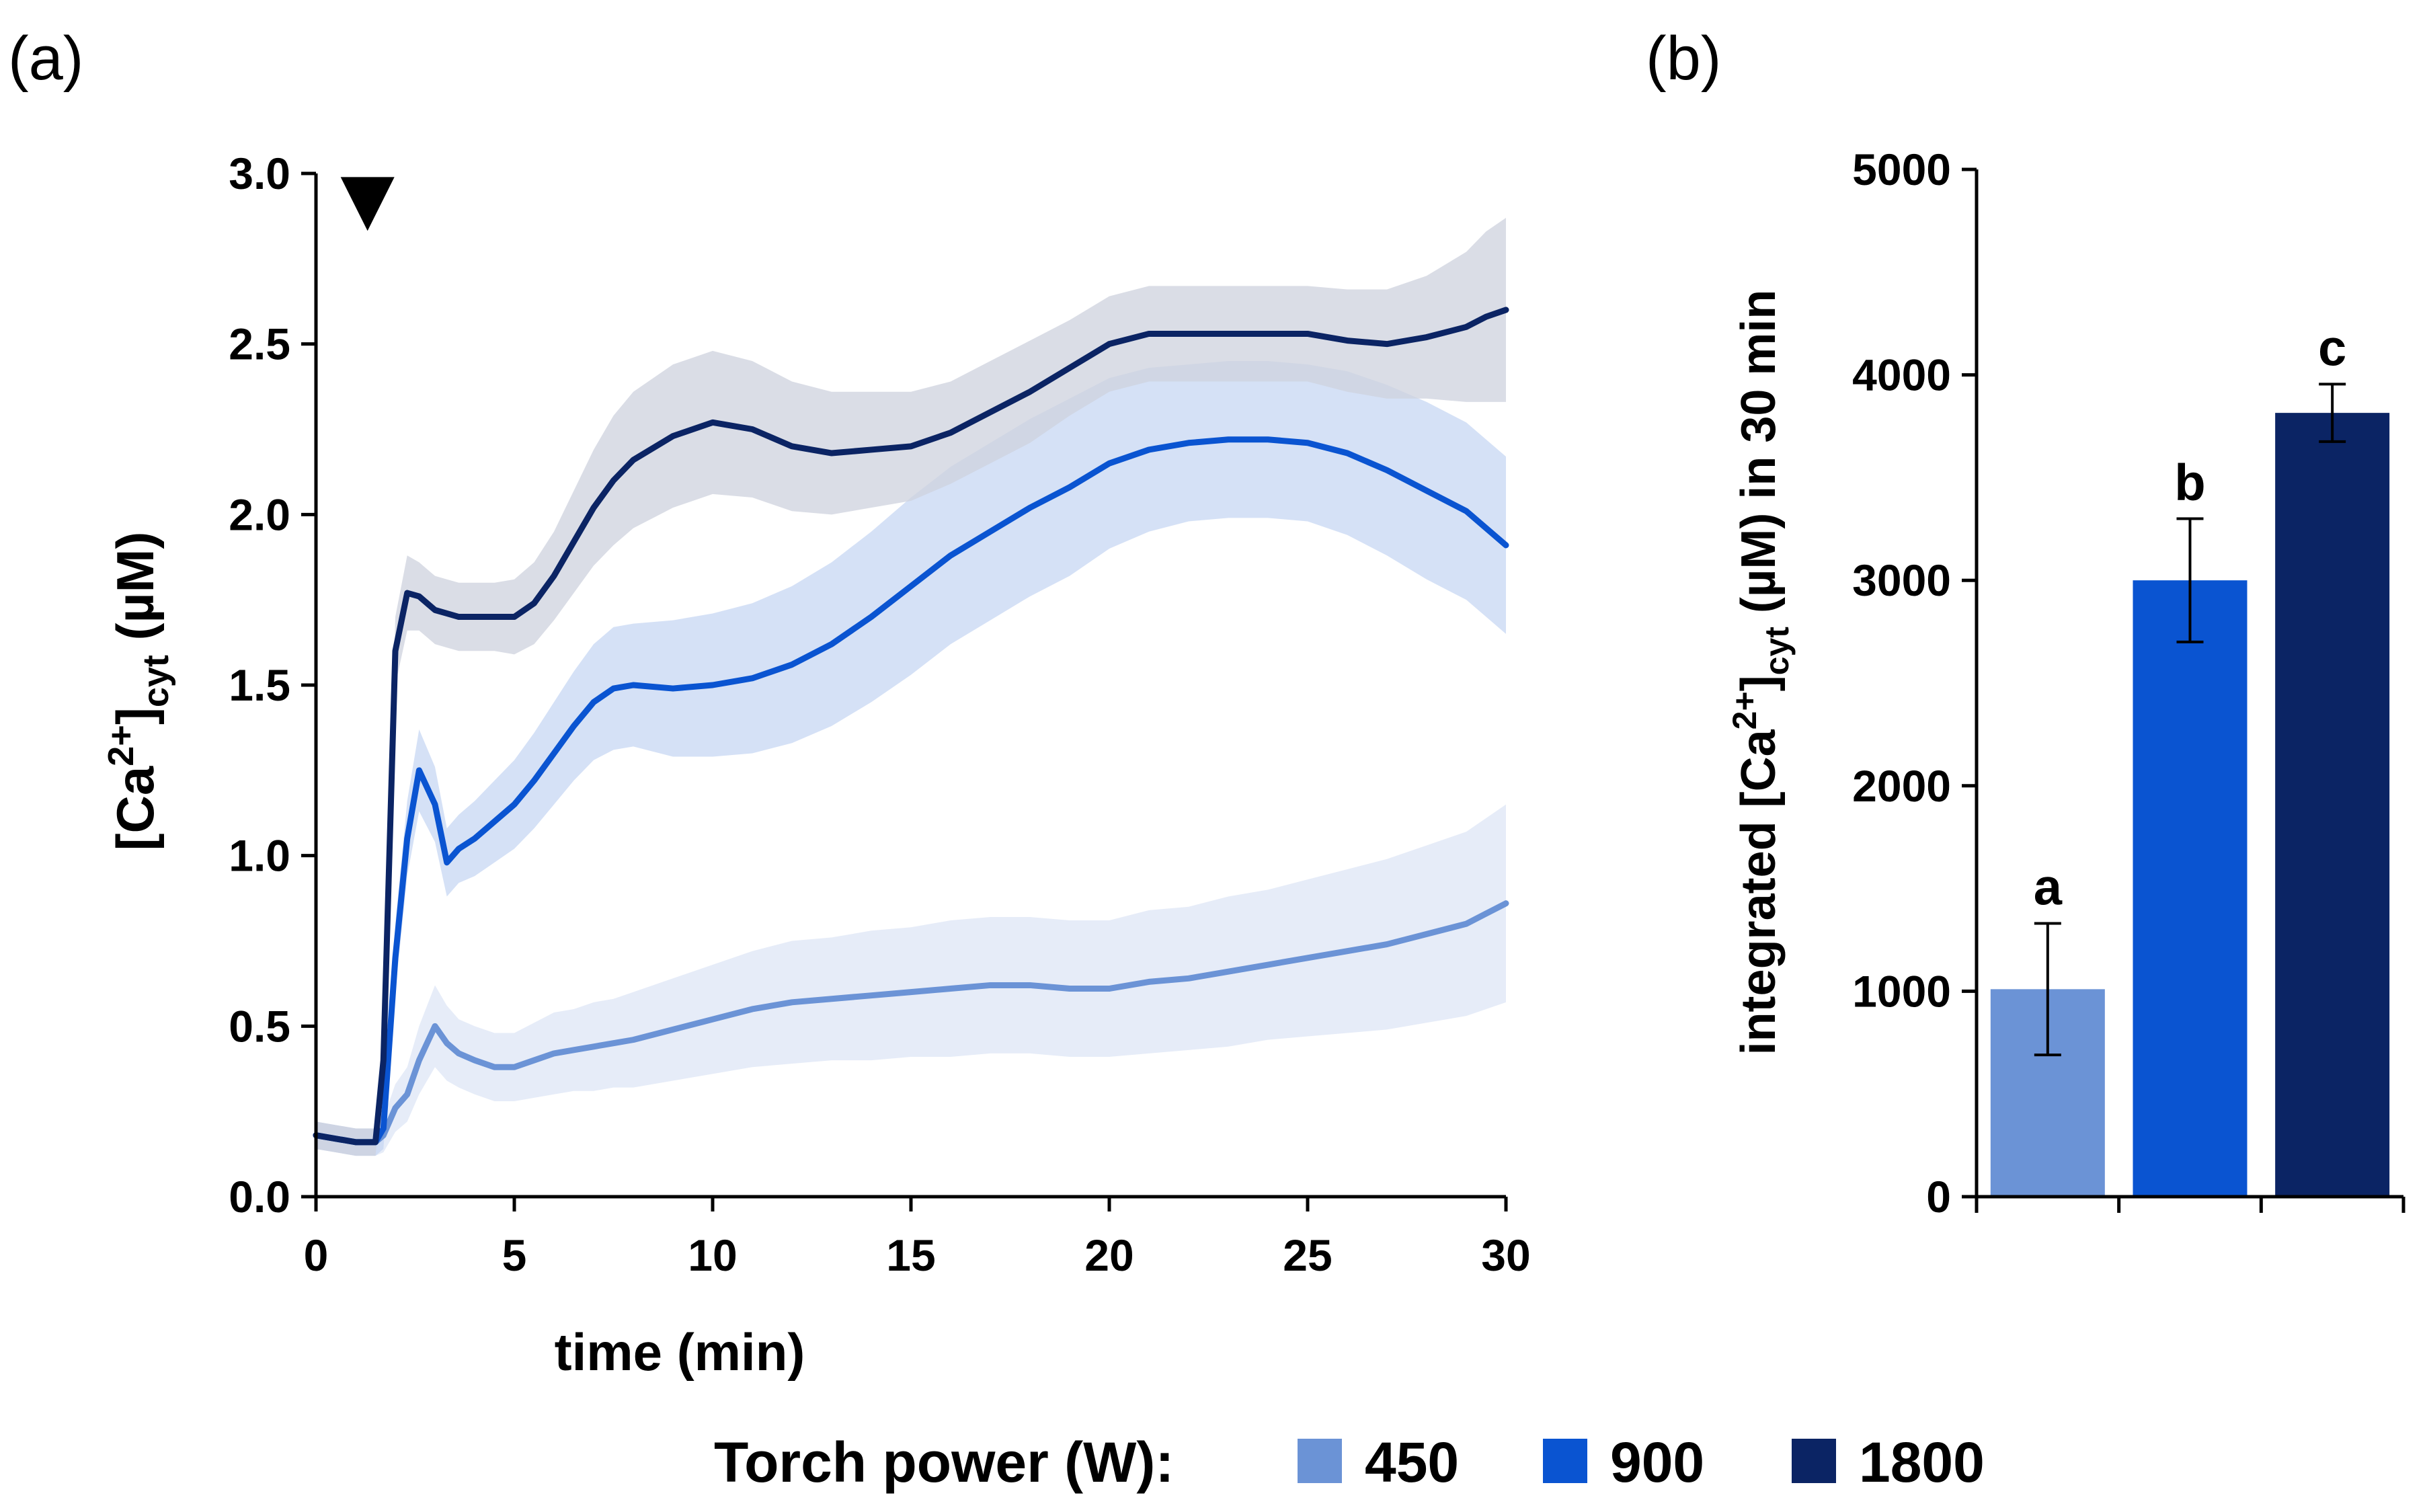  Describe the element at coordinates (1108, 1255) in the screenshot. I see `x-tick-label-a: 20` at that location.